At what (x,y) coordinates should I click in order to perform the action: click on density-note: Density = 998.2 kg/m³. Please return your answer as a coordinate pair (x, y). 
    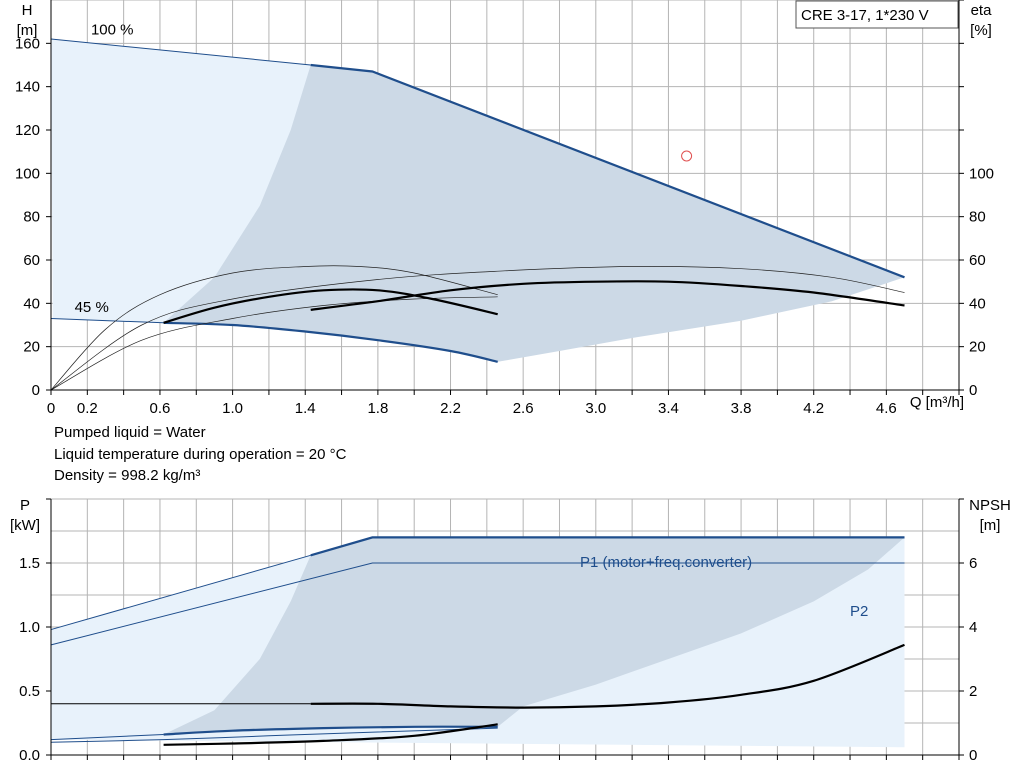
    Looking at the image, I should click on (127, 475).